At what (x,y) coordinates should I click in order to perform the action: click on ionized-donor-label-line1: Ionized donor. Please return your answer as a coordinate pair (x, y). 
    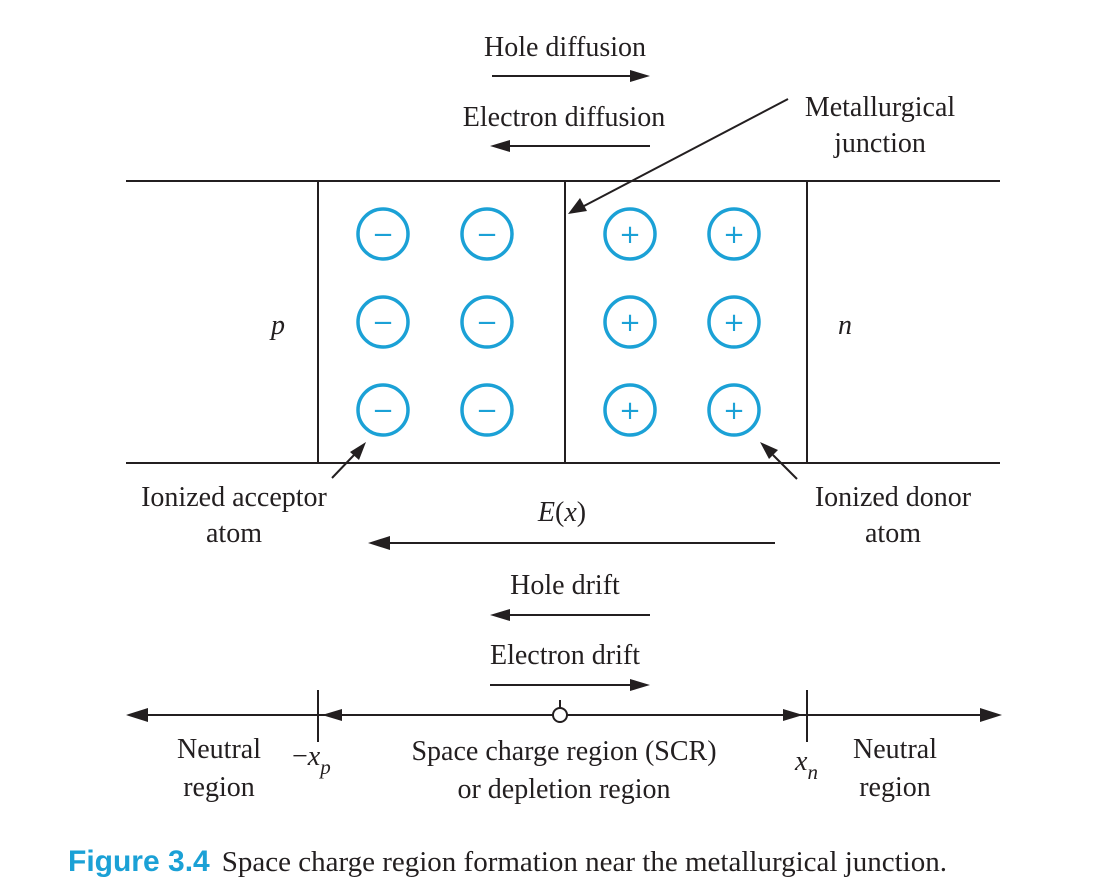
    Looking at the image, I should click on (893, 497).